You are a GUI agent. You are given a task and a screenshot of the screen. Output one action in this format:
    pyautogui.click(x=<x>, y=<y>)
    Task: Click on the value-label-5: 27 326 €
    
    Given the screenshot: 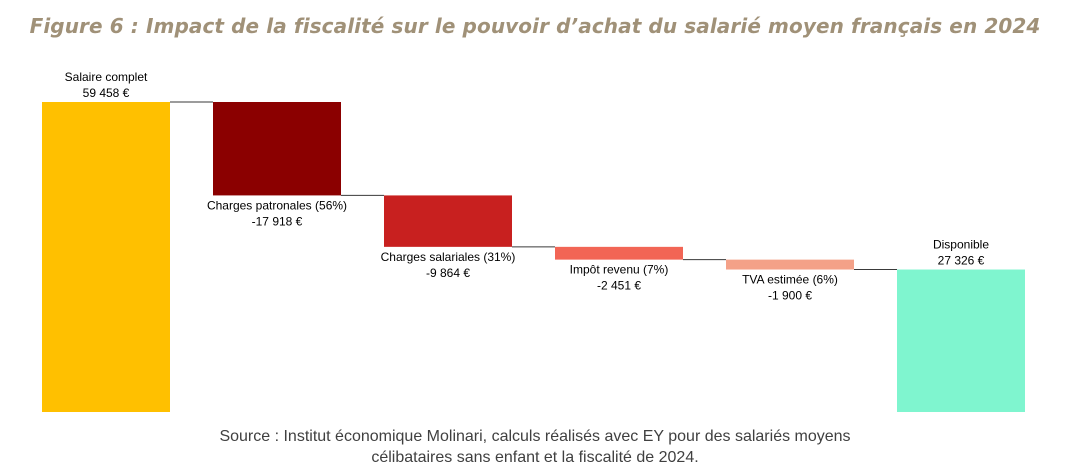 What is the action you would take?
    pyautogui.click(x=961, y=261)
    